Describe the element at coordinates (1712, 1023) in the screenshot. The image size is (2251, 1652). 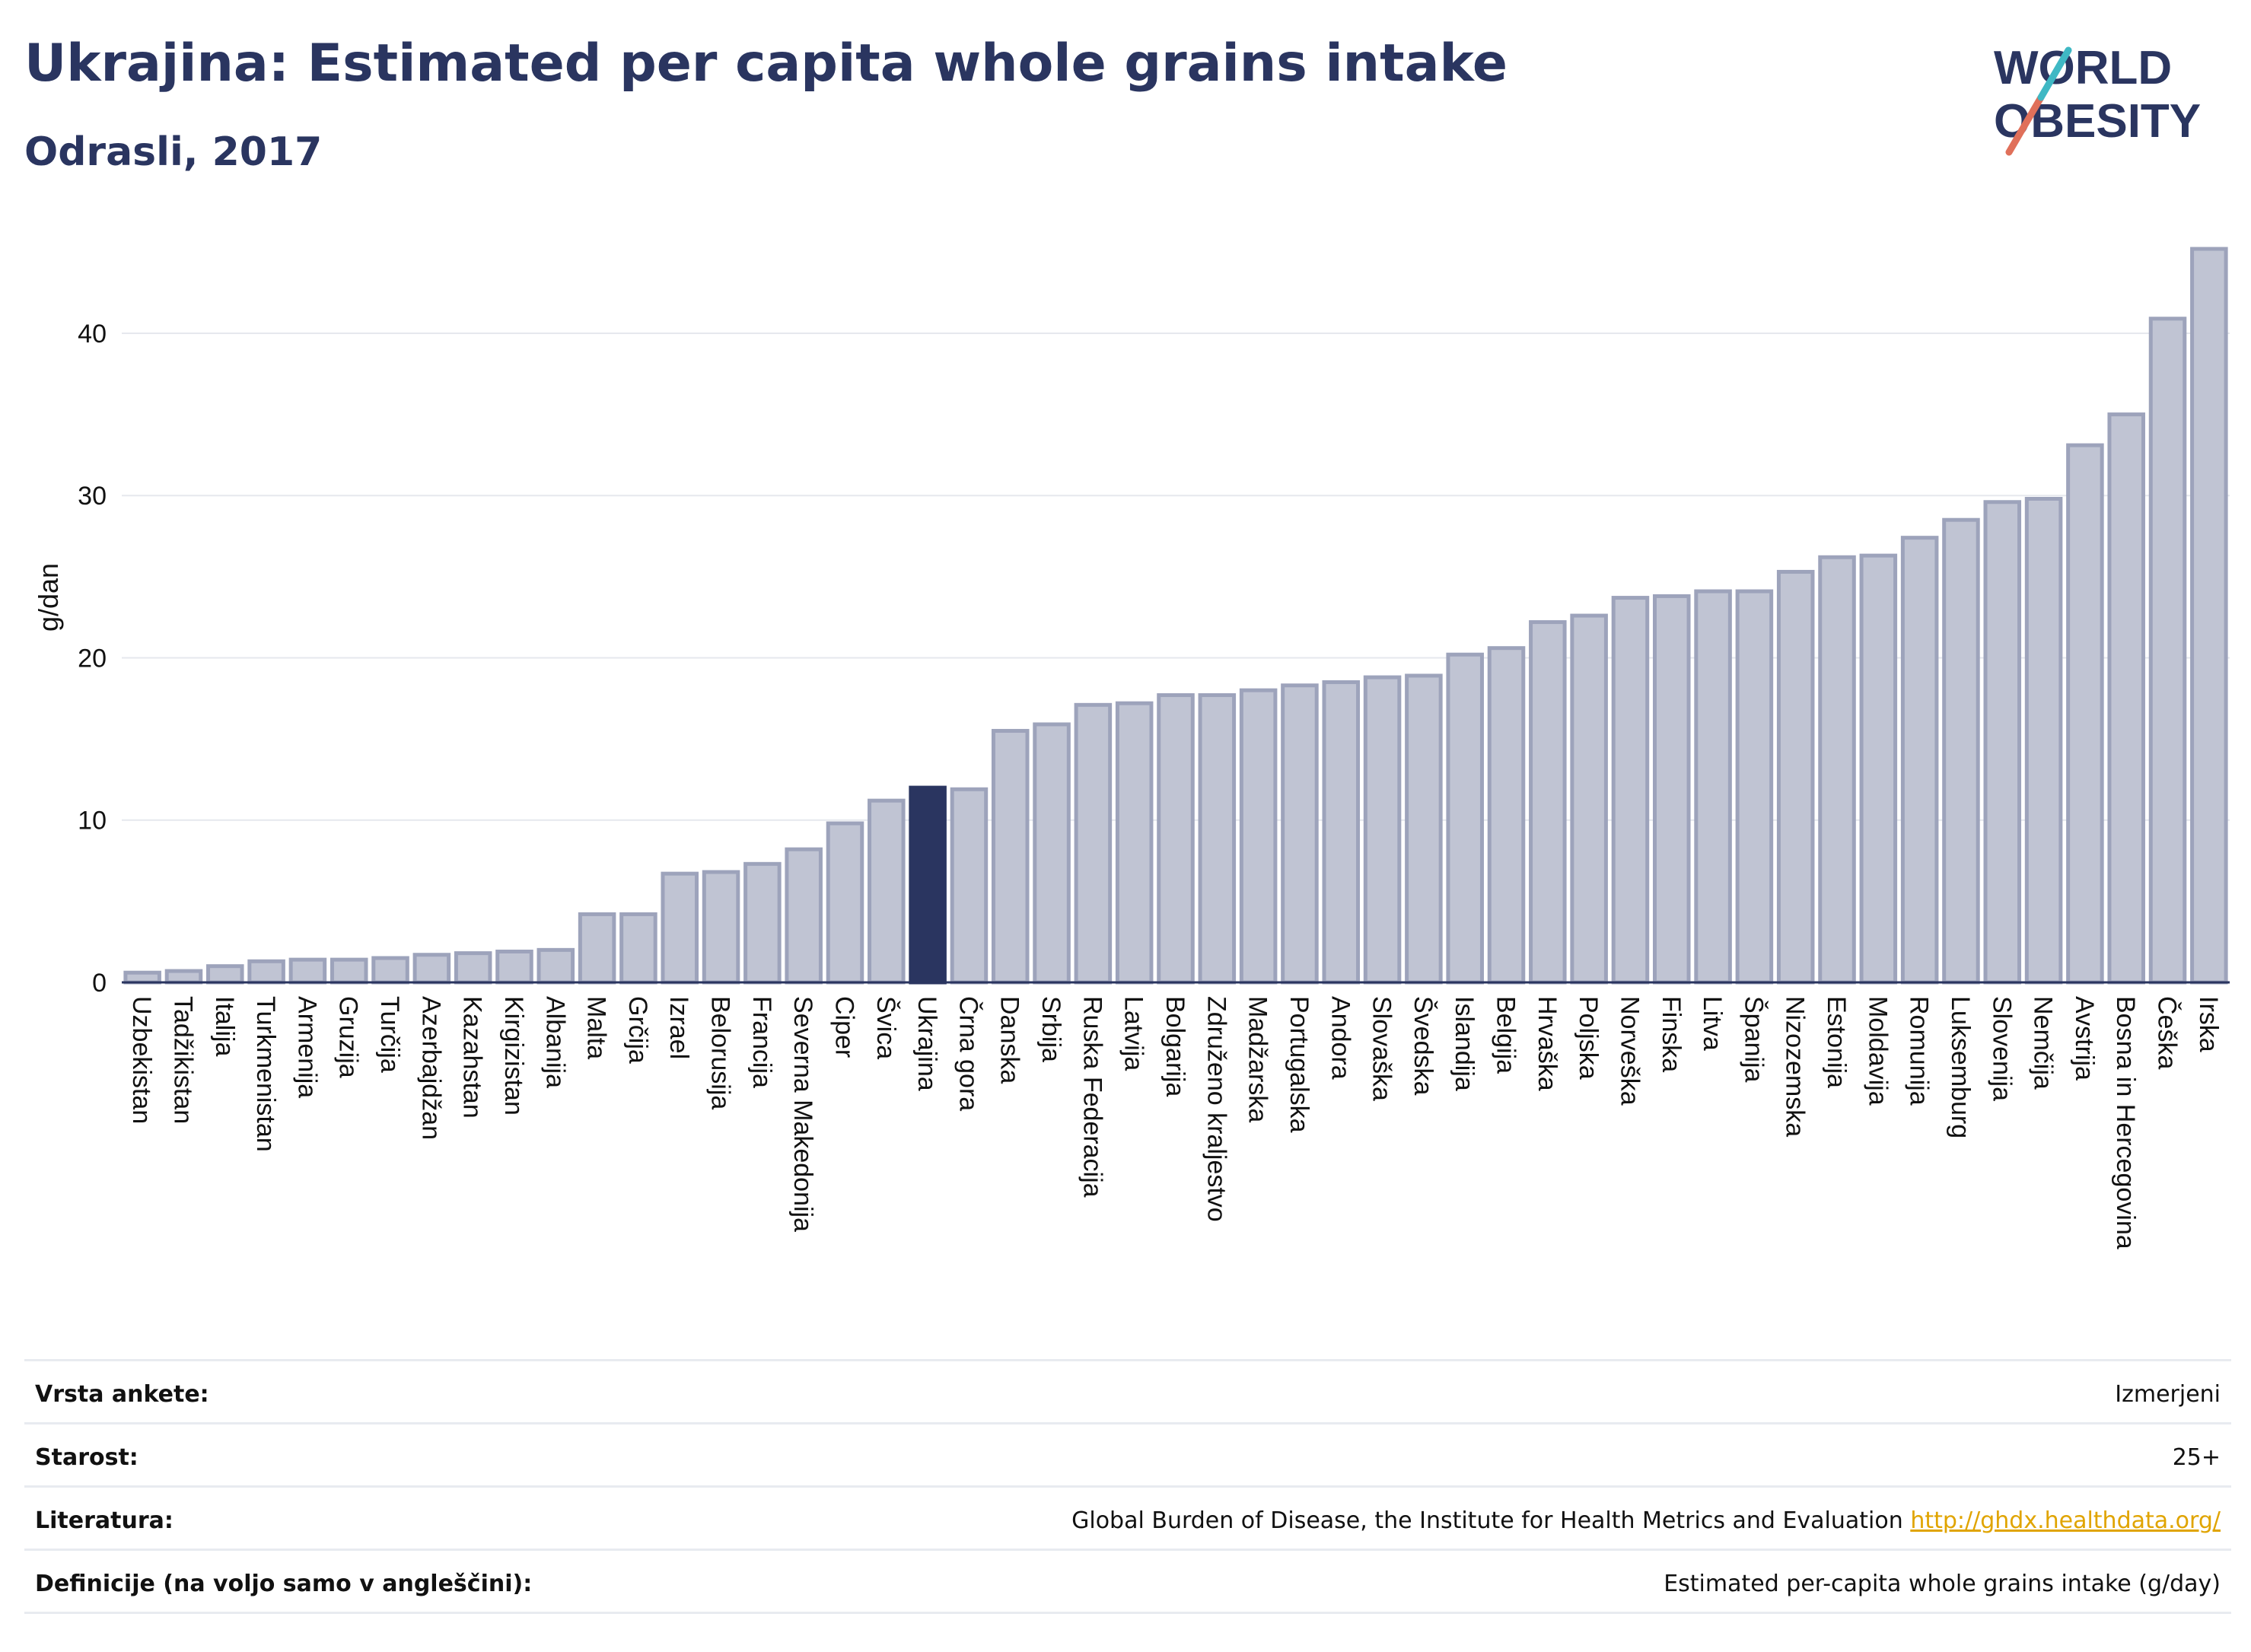
I see `x-tick-label: Litva` at that location.